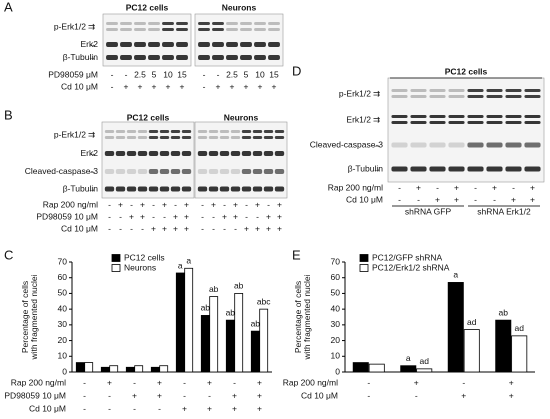 This screenshot has height=419, width=550. Describe the element at coordinates (411, 267) in the screenshot. I see `legend-label: PC12/Erk1/2 shRNA` at that location.